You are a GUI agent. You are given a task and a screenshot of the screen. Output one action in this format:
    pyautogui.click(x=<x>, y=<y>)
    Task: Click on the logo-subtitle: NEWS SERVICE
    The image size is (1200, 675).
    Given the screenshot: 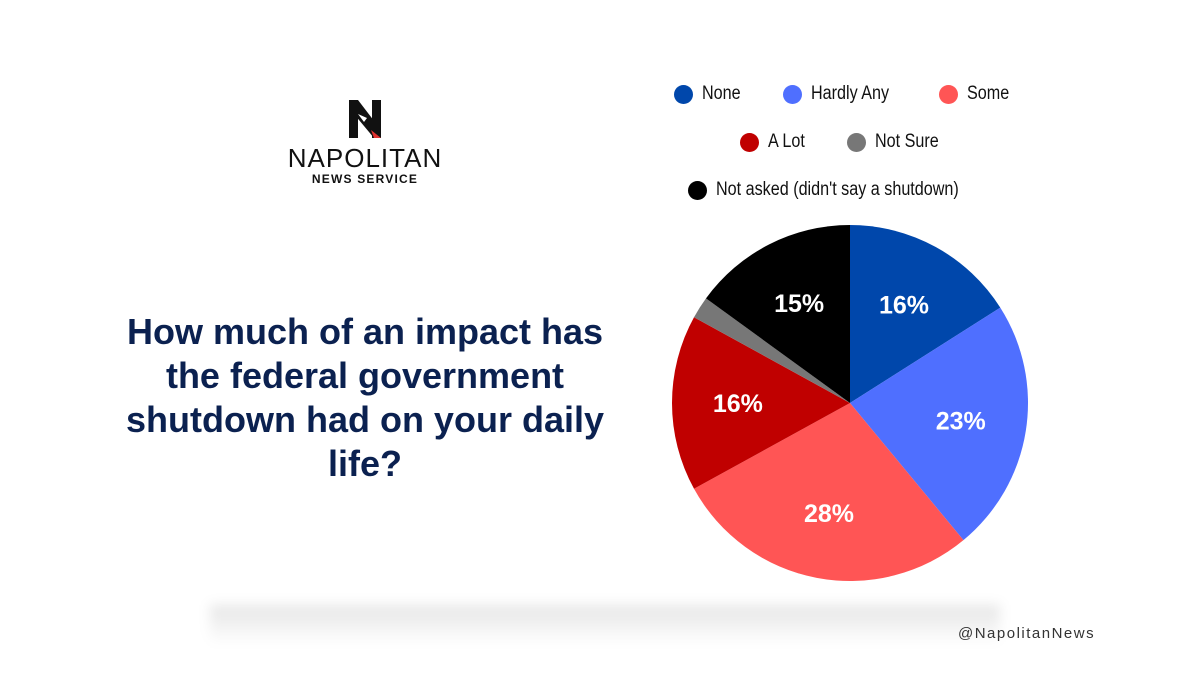 What is the action you would take?
    pyautogui.click(x=365, y=179)
    